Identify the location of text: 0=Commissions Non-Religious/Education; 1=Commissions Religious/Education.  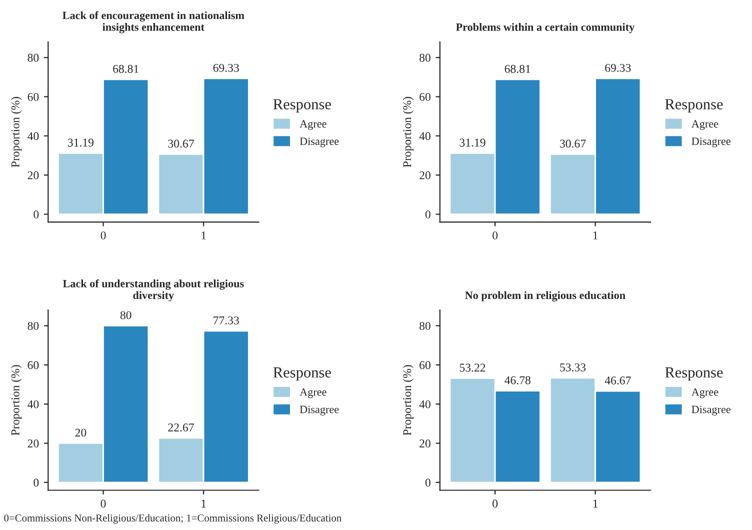
(173, 519).